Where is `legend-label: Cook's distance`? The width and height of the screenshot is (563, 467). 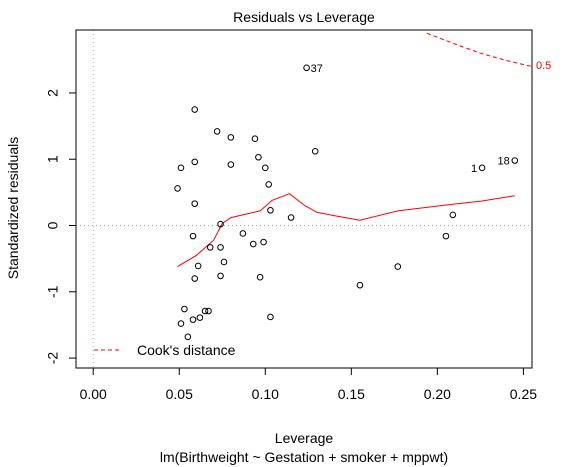
legend-label: Cook's distance is located at coordinates (186, 350).